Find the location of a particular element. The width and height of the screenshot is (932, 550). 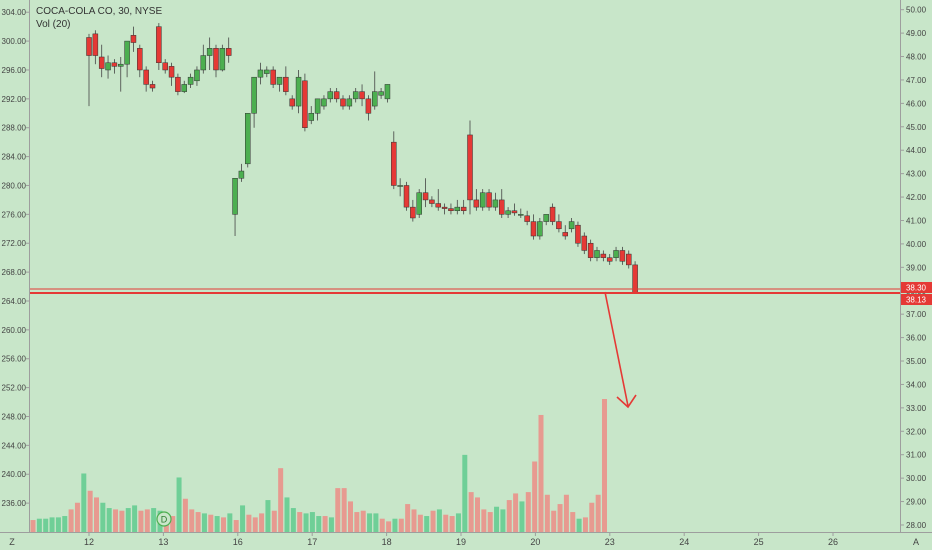

price-label-upper-text: 38.30 is located at coordinates (916, 288).